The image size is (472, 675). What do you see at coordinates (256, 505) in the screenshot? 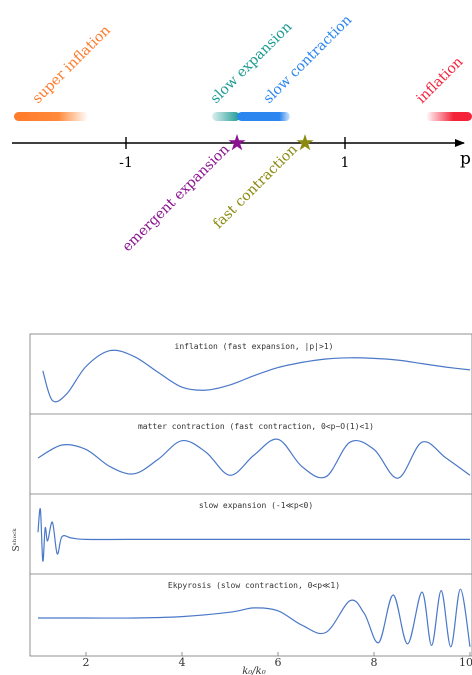
I see `panel-title-slow-expansion: slow expansion (-1≪p<0)` at bounding box center [256, 505].